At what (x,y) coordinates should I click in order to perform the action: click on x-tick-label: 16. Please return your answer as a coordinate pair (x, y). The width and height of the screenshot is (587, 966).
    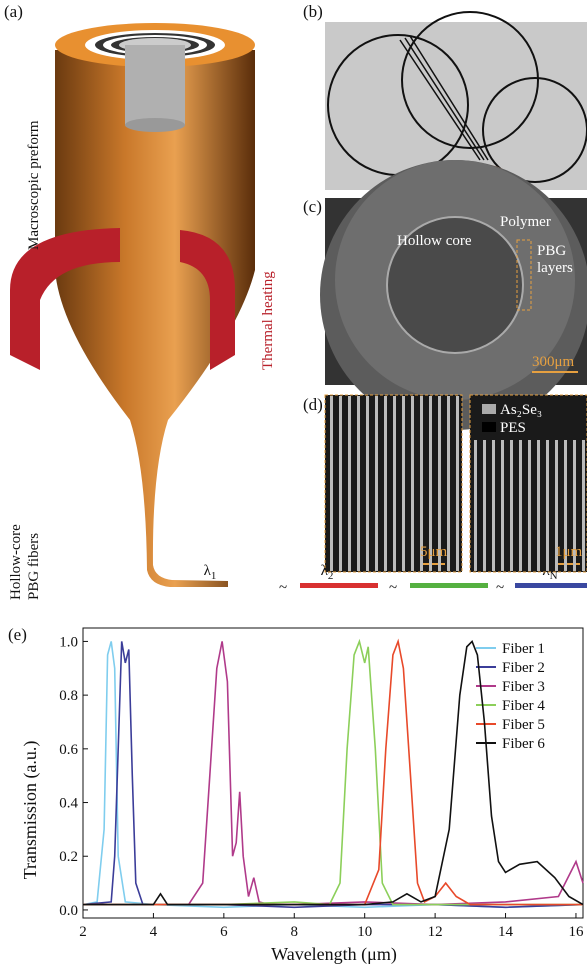
    Looking at the image, I should click on (576, 932).